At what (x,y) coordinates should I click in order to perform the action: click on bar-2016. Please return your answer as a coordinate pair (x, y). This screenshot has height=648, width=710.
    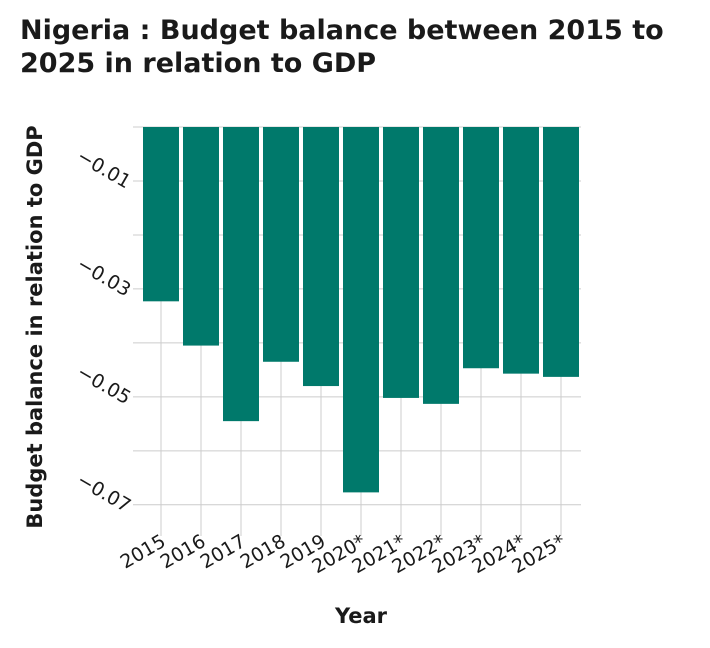
    Looking at the image, I should click on (201, 236).